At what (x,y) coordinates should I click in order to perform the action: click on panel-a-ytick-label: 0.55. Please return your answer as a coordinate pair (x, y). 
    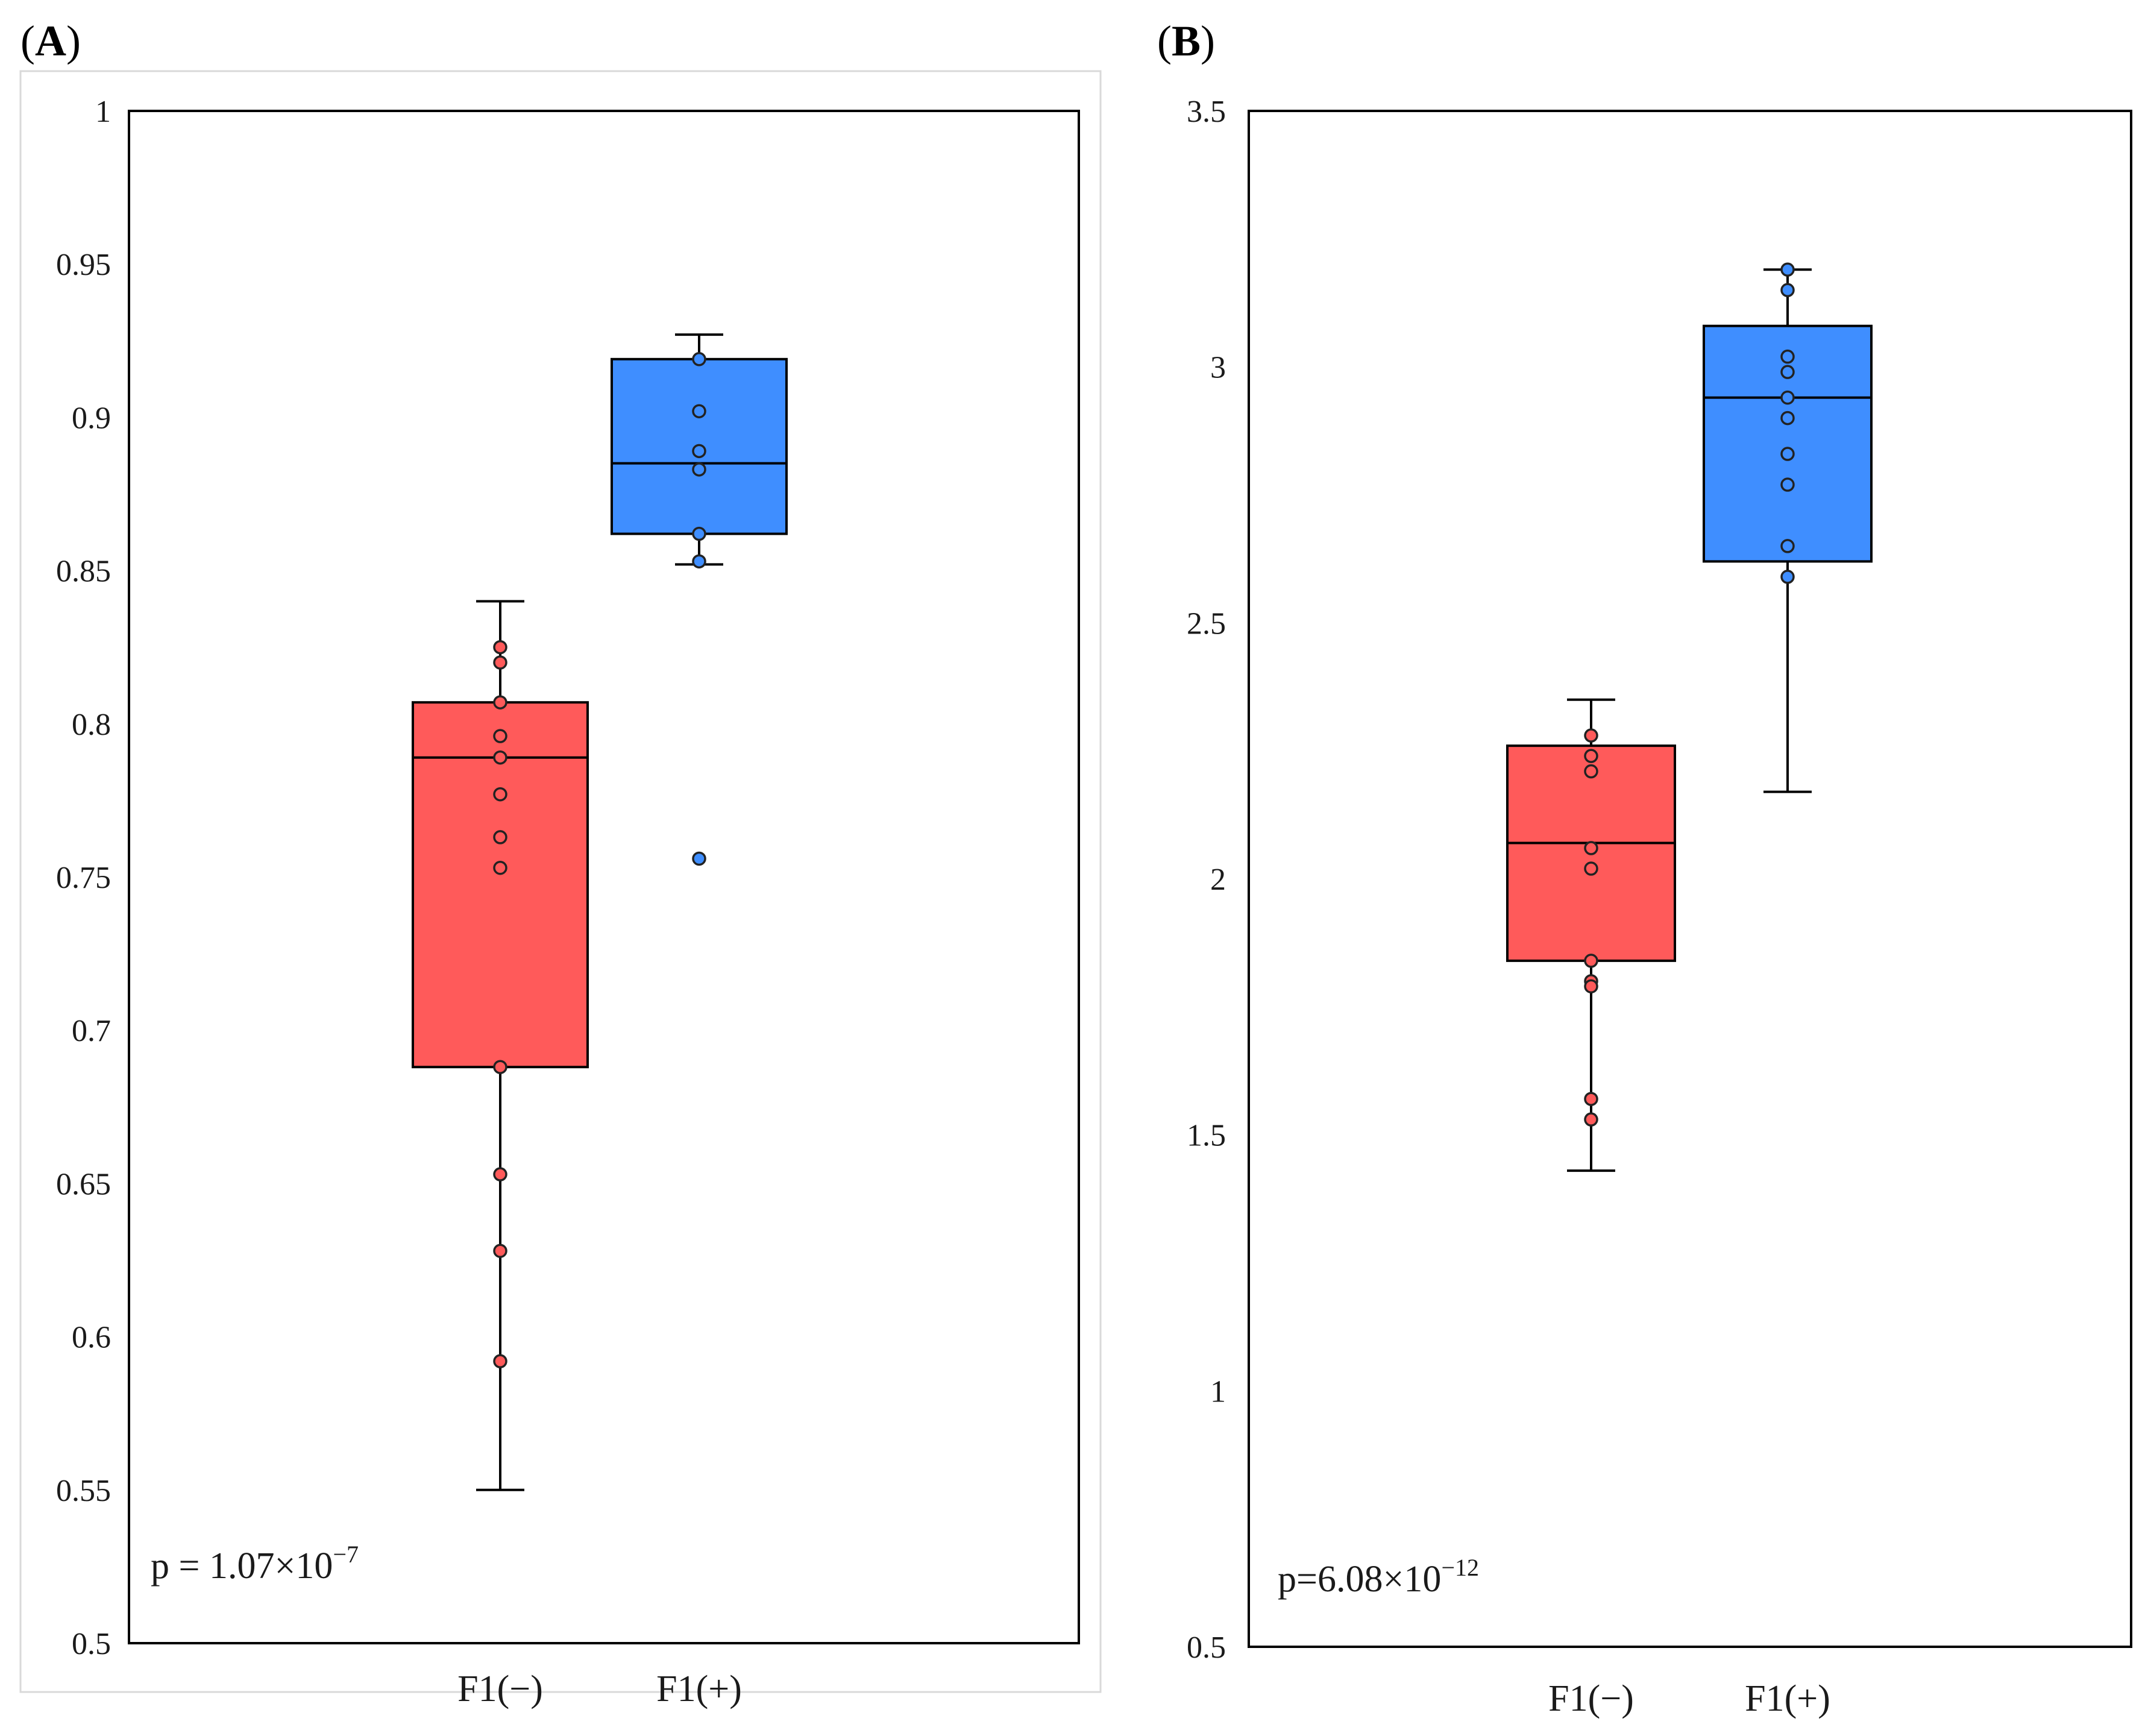
    Looking at the image, I should click on (84, 1491).